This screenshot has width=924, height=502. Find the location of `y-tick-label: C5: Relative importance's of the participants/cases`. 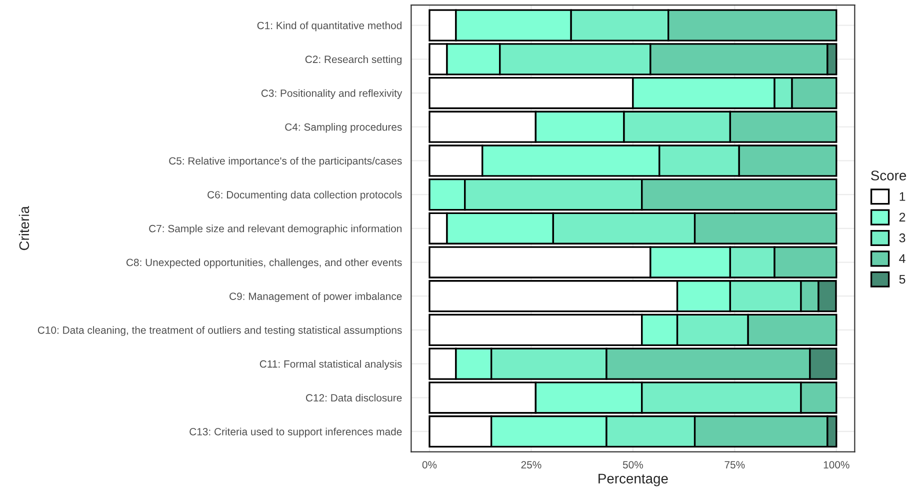

y-tick-label: C5: Relative importance's of the participants/cases is located at coordinates (285, 161).